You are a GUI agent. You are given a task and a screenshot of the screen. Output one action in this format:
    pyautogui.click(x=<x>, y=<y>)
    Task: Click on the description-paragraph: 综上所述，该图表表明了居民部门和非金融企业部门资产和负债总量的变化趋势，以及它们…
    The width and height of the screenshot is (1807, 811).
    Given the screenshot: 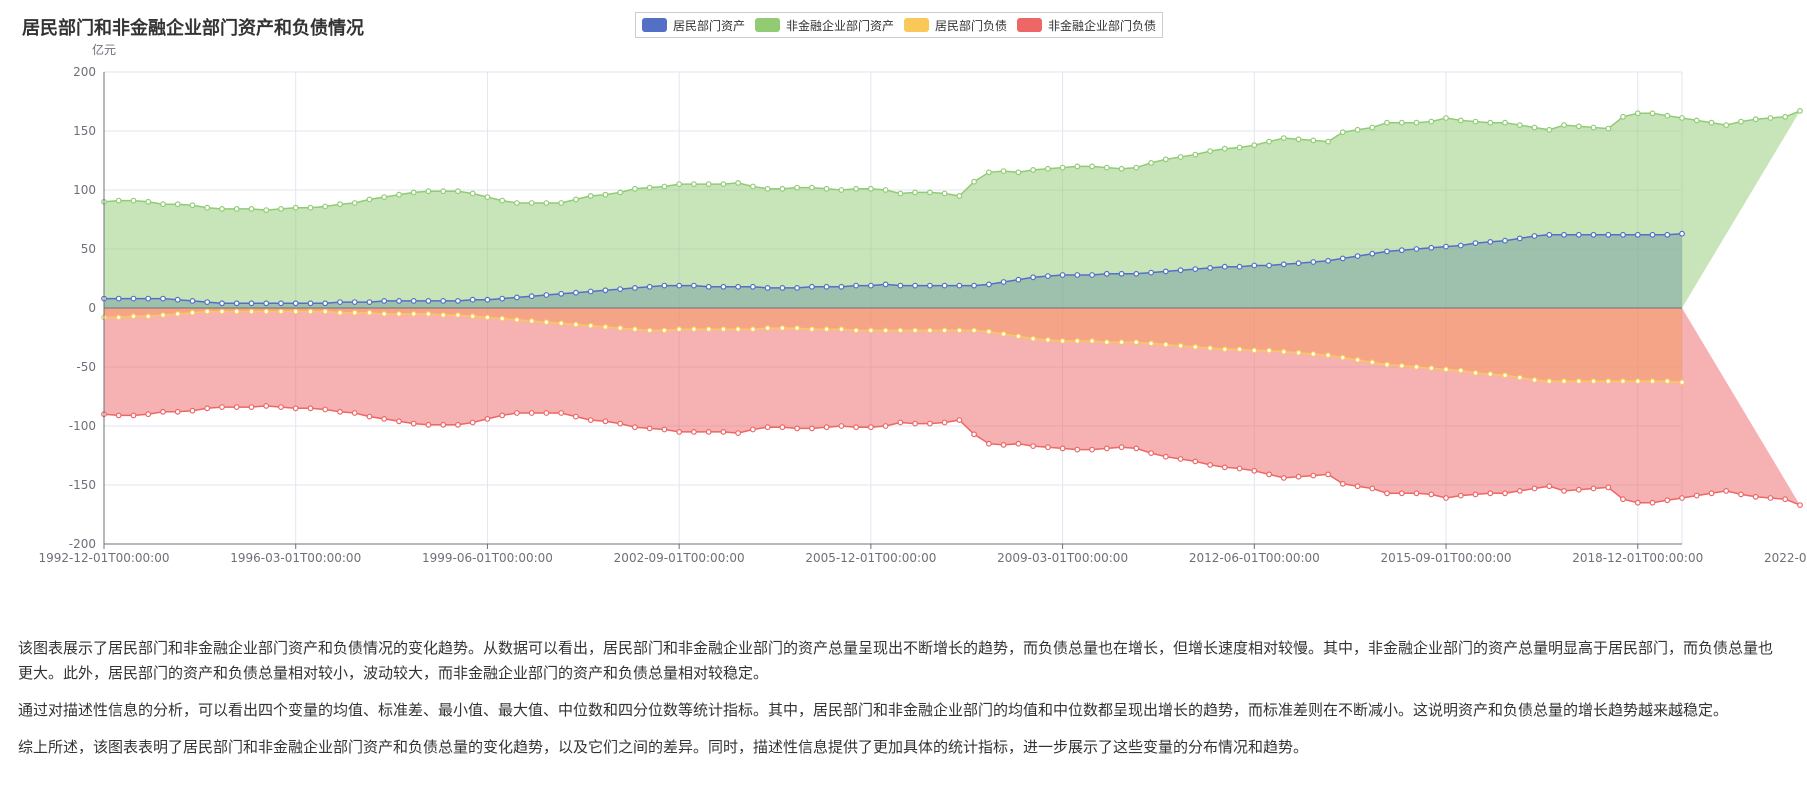 What is the action you would take?
    pyautogui.click(x=663, y=747)
    